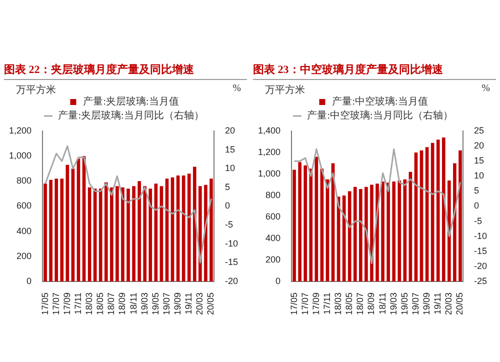 Image resolution: width=500 pixels, height=362 pixels. I want to click on x-tick-label: 17/05, so click(45, 304).